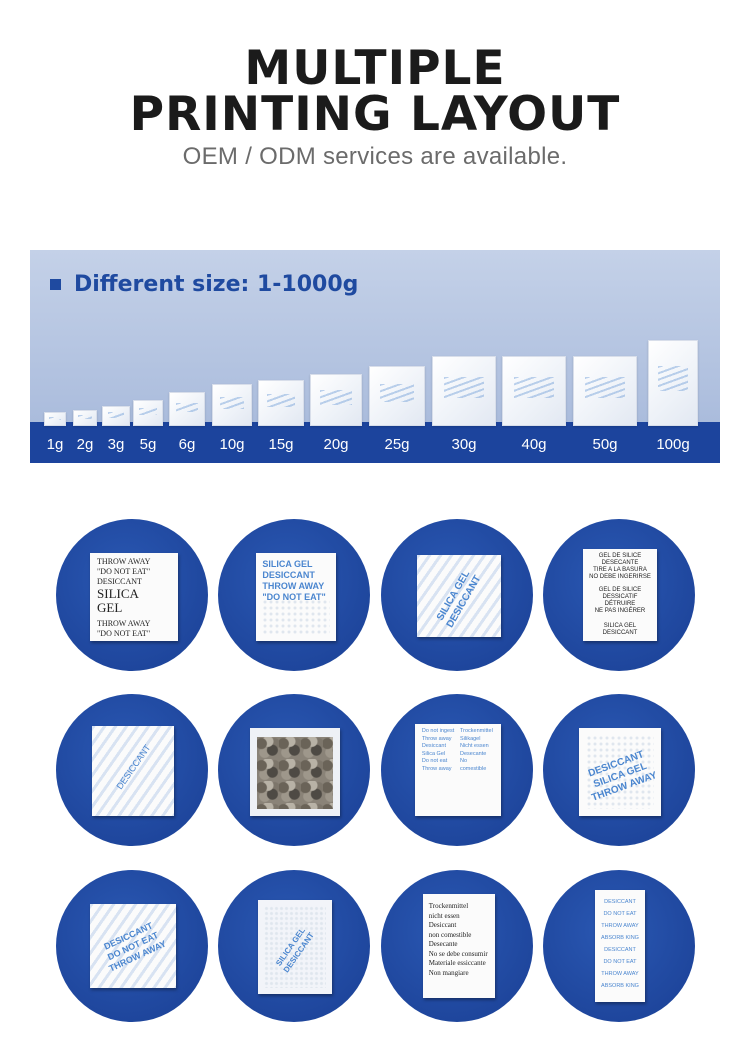 The image size is (750, 1050). I want to click on sample-1-text-bottom: THROW AWAY "DO NOT EAT", so click(124, 628).